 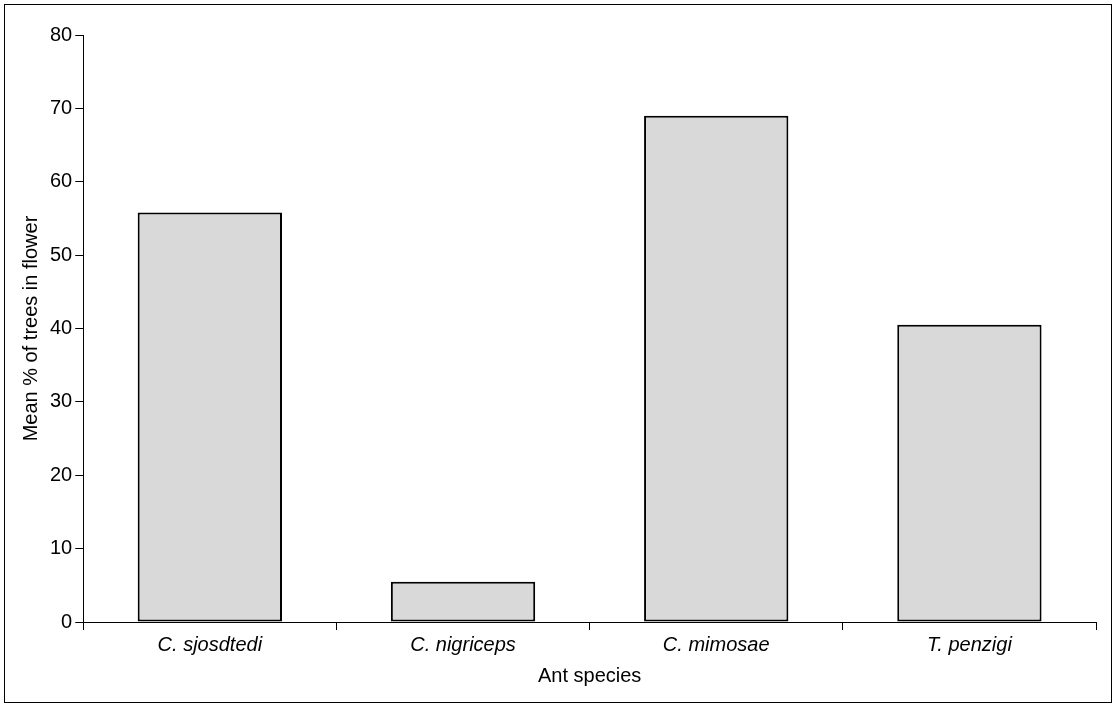 What do you see at coordinates (61, 106) in the screenshot?
I see `y-tick-label: 70` at bounding box center [61, 106].